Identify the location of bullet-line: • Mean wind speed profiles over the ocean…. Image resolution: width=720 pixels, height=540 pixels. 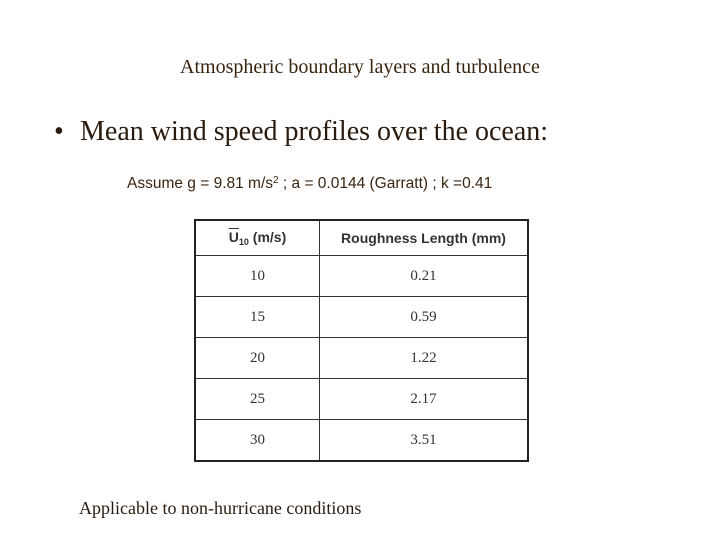
(301, 132).